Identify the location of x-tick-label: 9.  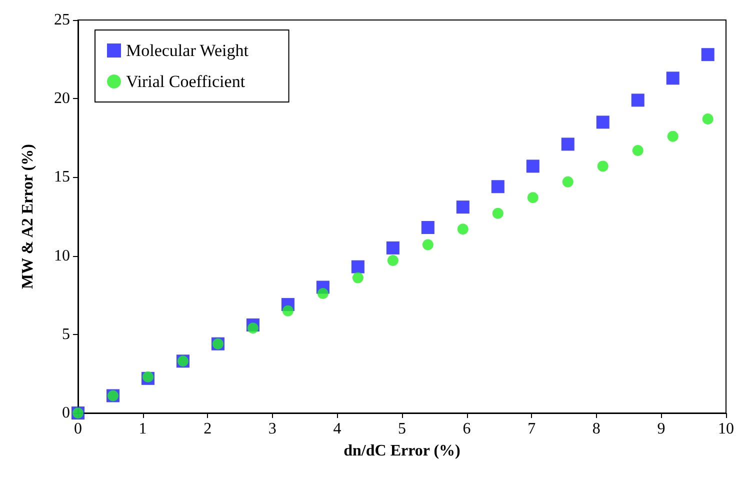
(661, 429).